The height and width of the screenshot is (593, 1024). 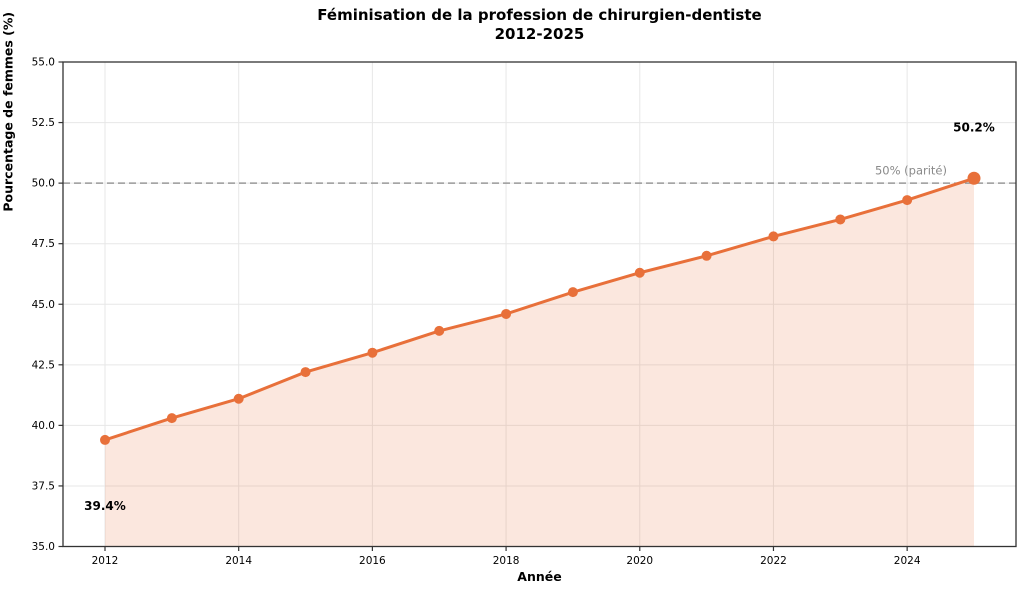 What do you see at coordinates (43, 63) in the screenshot?
I see `y-tick-label: 55.0` at bounding box center [43, 63].